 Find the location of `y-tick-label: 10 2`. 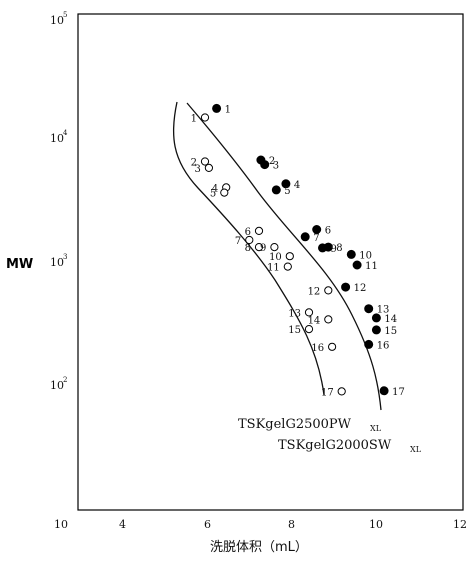

y-tick-label: 10 2 is located at coordinates (58, 384).